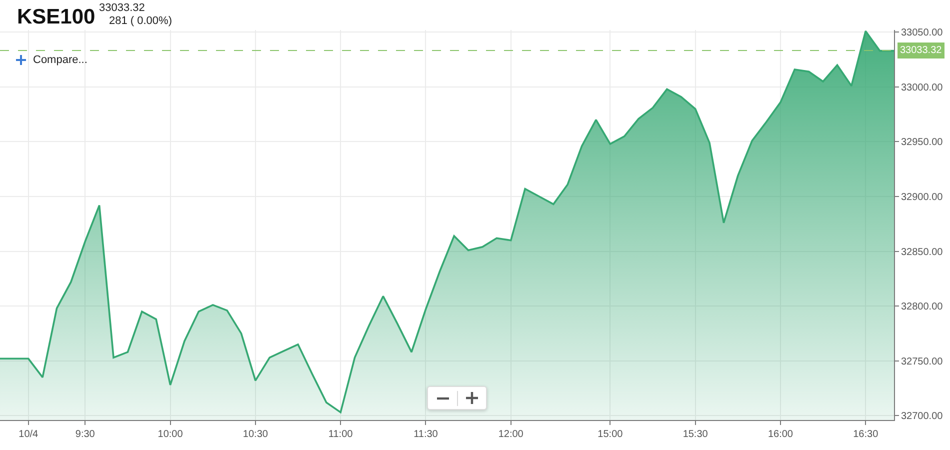 This screenshot has width=950, height=450. I want to click on chart-title: KSE100, so click(56, 16).